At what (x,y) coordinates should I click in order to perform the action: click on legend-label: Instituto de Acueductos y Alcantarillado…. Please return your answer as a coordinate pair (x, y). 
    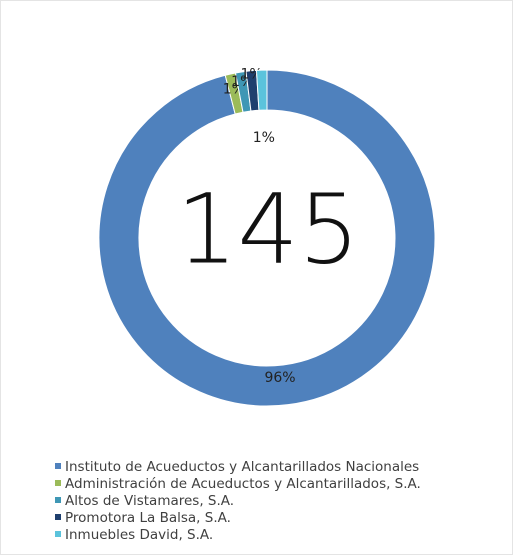
    Looking at the image, I should click on (242, 467).